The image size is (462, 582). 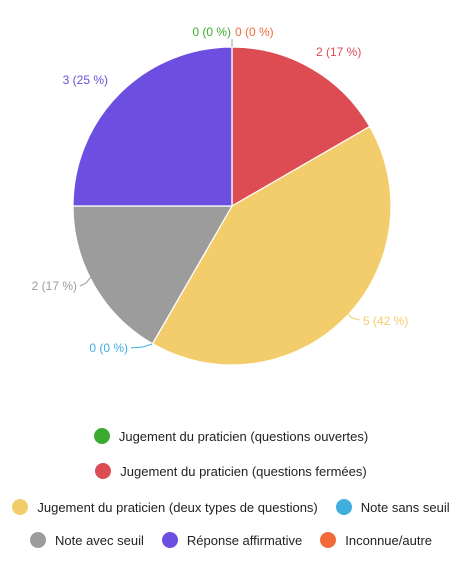 I want to click on legend-label: Note avec seuil, so click(x=99, y=540).